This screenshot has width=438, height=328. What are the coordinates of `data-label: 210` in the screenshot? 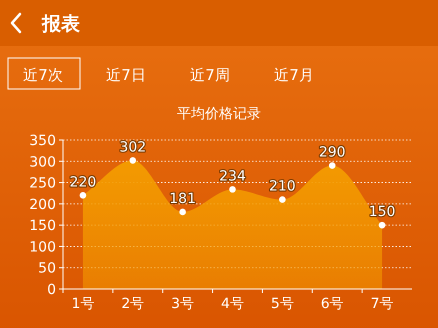 It's located at (282, 186).